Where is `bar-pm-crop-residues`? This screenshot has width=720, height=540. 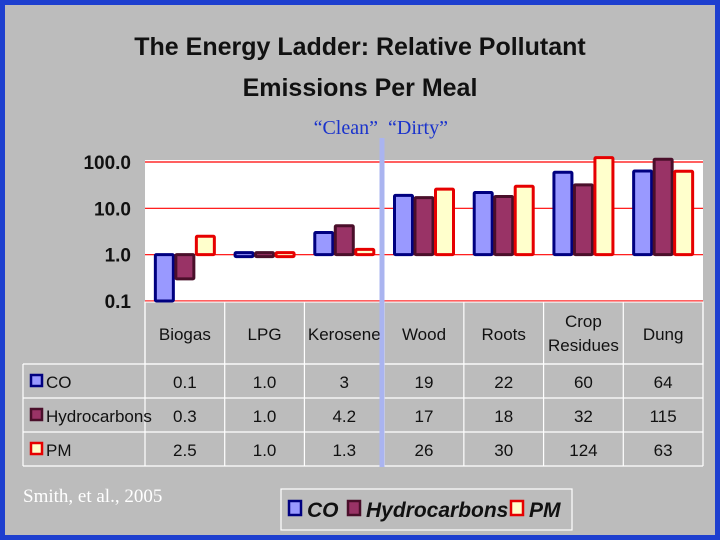 bar-pm-crop-residues is located at coordinates (604, 206).